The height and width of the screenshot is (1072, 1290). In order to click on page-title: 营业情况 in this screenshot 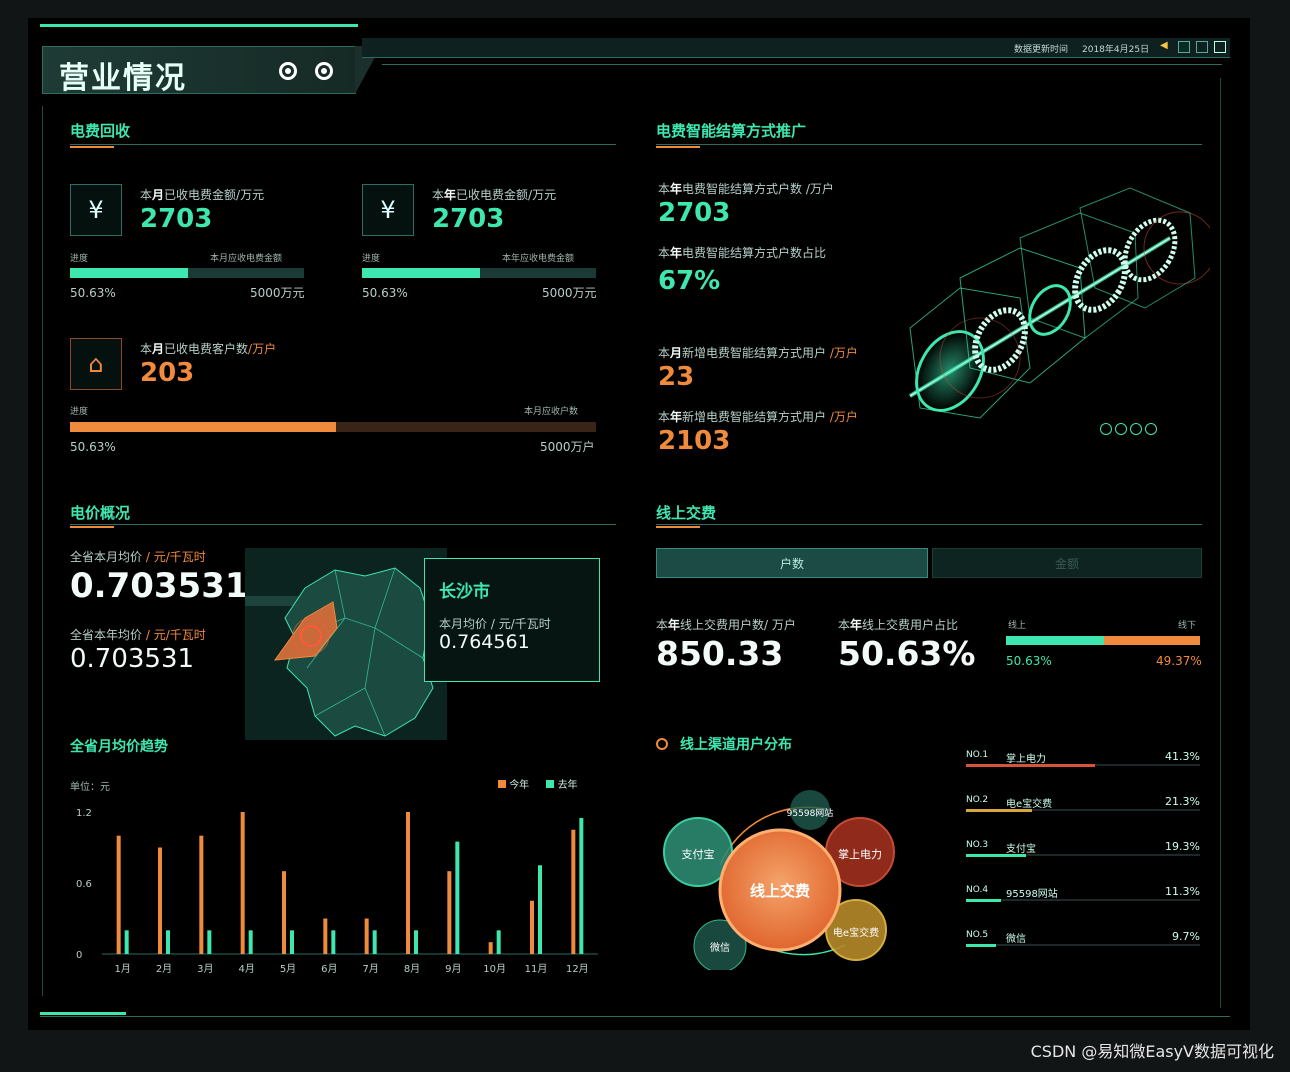, I will do `click(123, 78)`.